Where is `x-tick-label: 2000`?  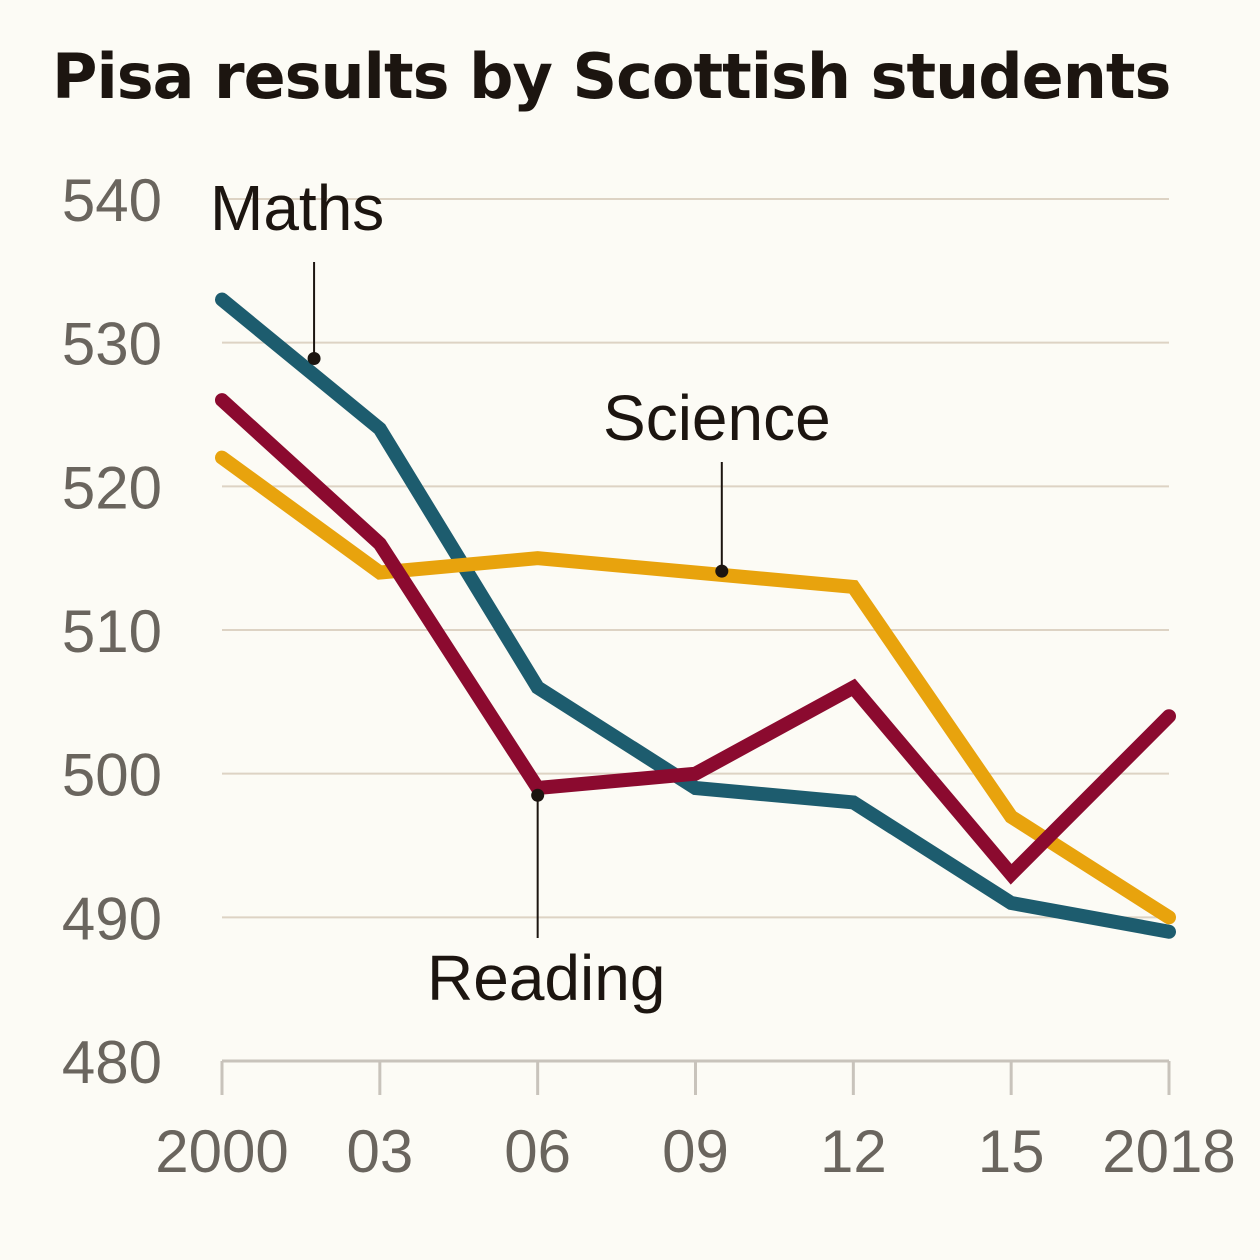
x-tick-label: 2000 is located at coordinates (221, 1151).